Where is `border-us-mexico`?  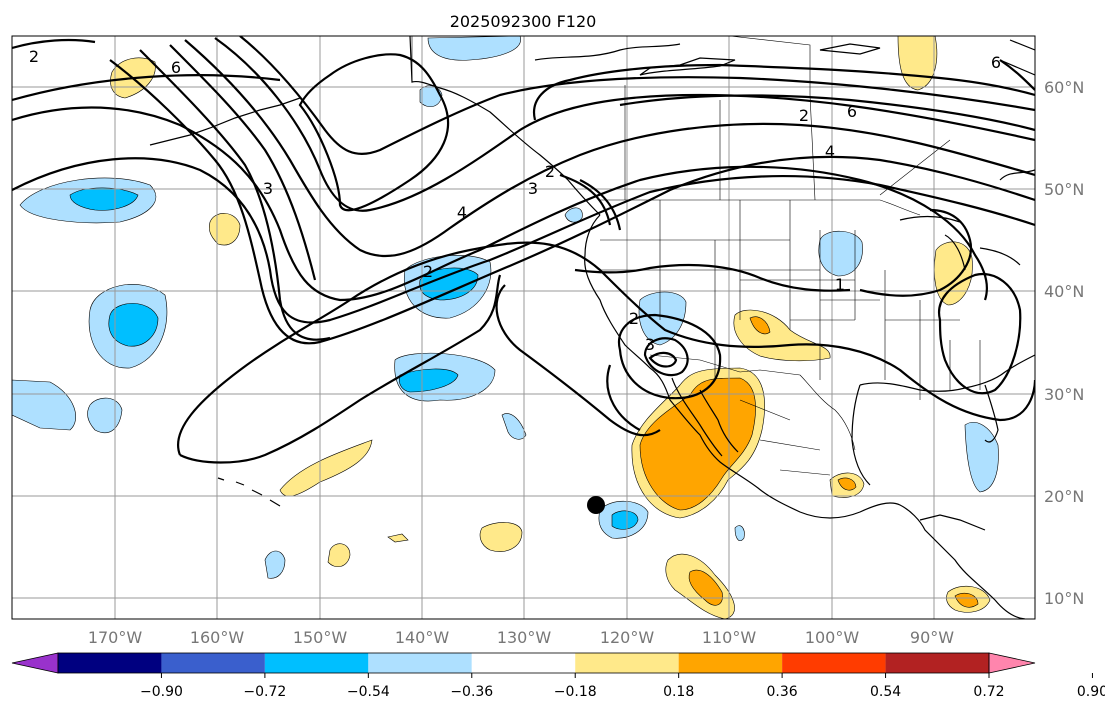 border-us-mexico is located at coordinates (752, 402).